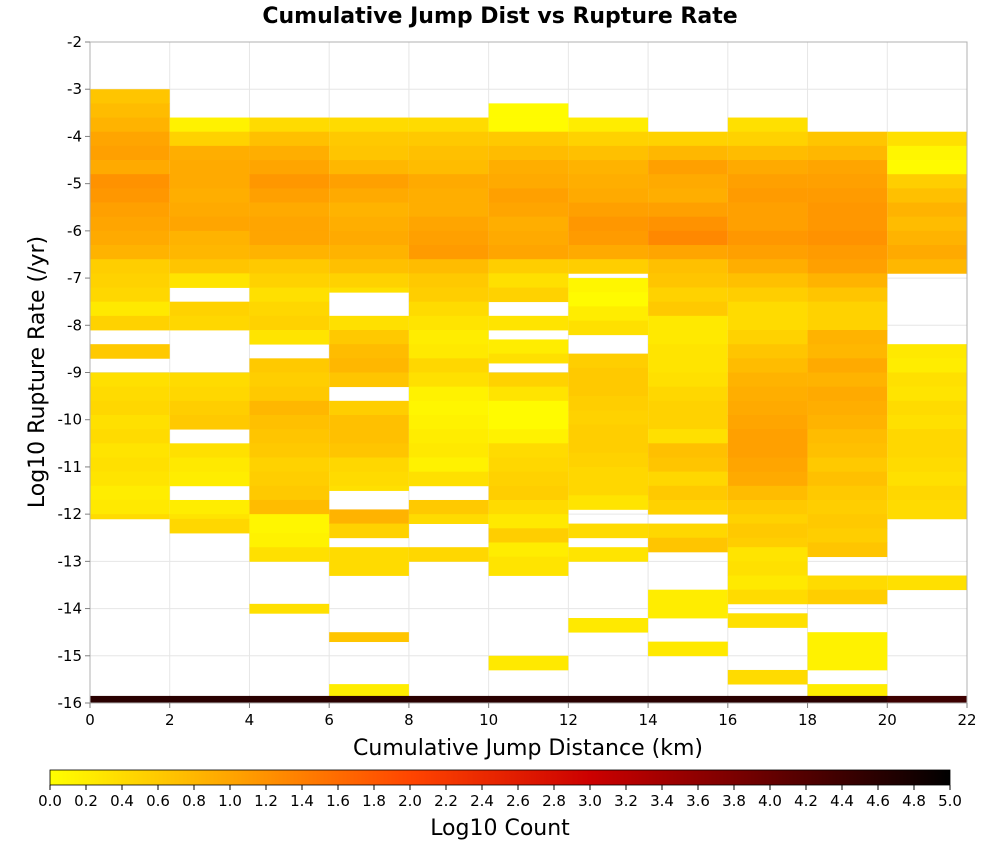 This screenshot has width=1000, height=850. Describe the element at coordinates (950, 801) in the screenshot. I see `colorbar-tick-label: 5.0` at that location.